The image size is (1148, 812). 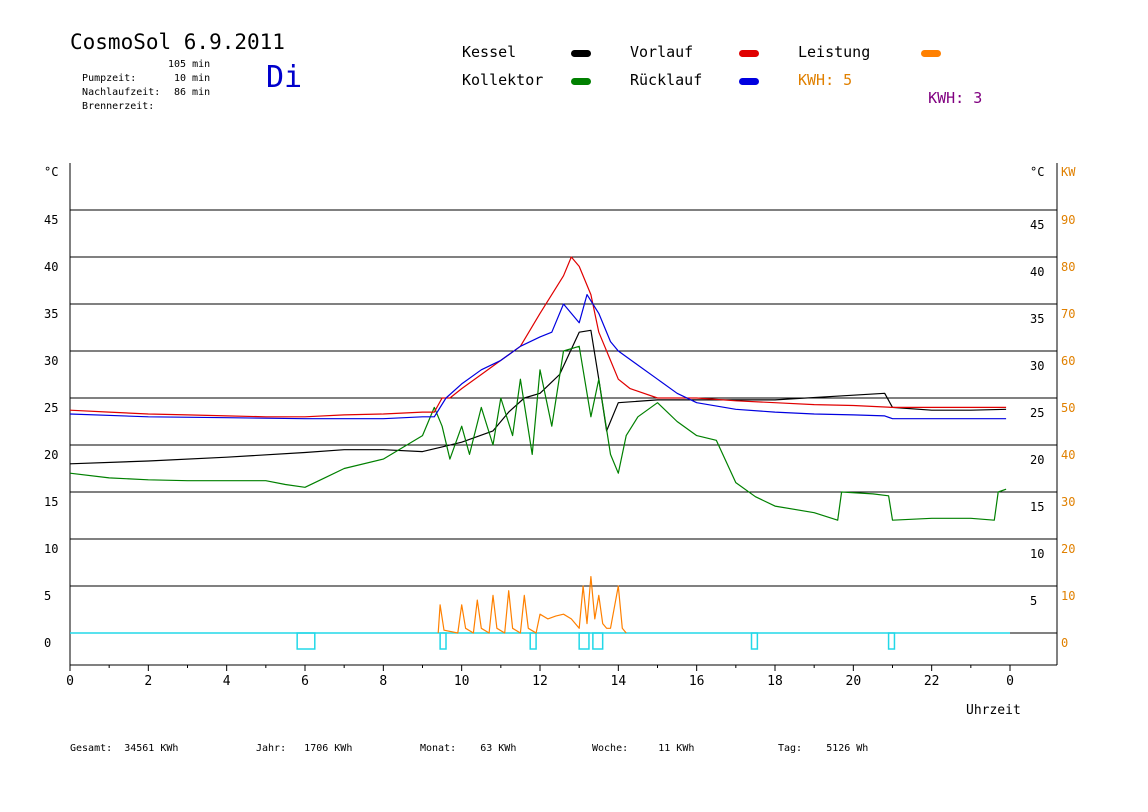 I want to click on x-tick-label: 10, so click(x=462, y=681).